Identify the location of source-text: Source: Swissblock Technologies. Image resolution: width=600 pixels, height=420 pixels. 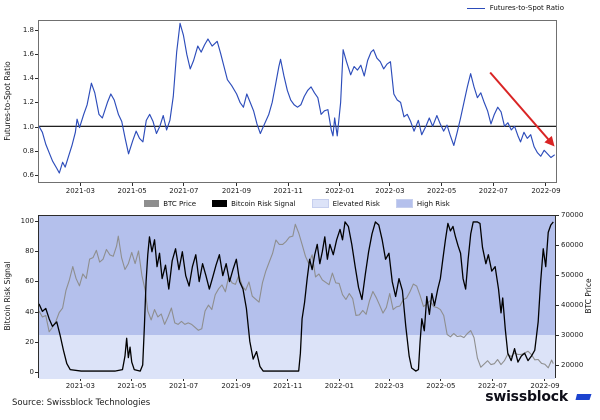
(81, 403).